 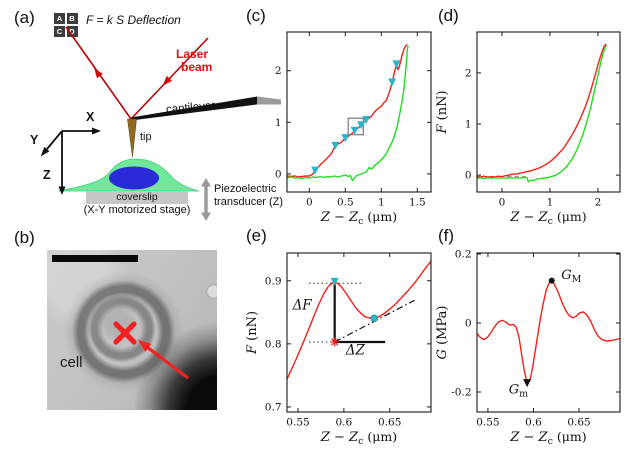 What do you see at coordinates (345, 203) in the screenshot?
I see `c-xtick-label: 0.5` at bounding box center [345, 203].